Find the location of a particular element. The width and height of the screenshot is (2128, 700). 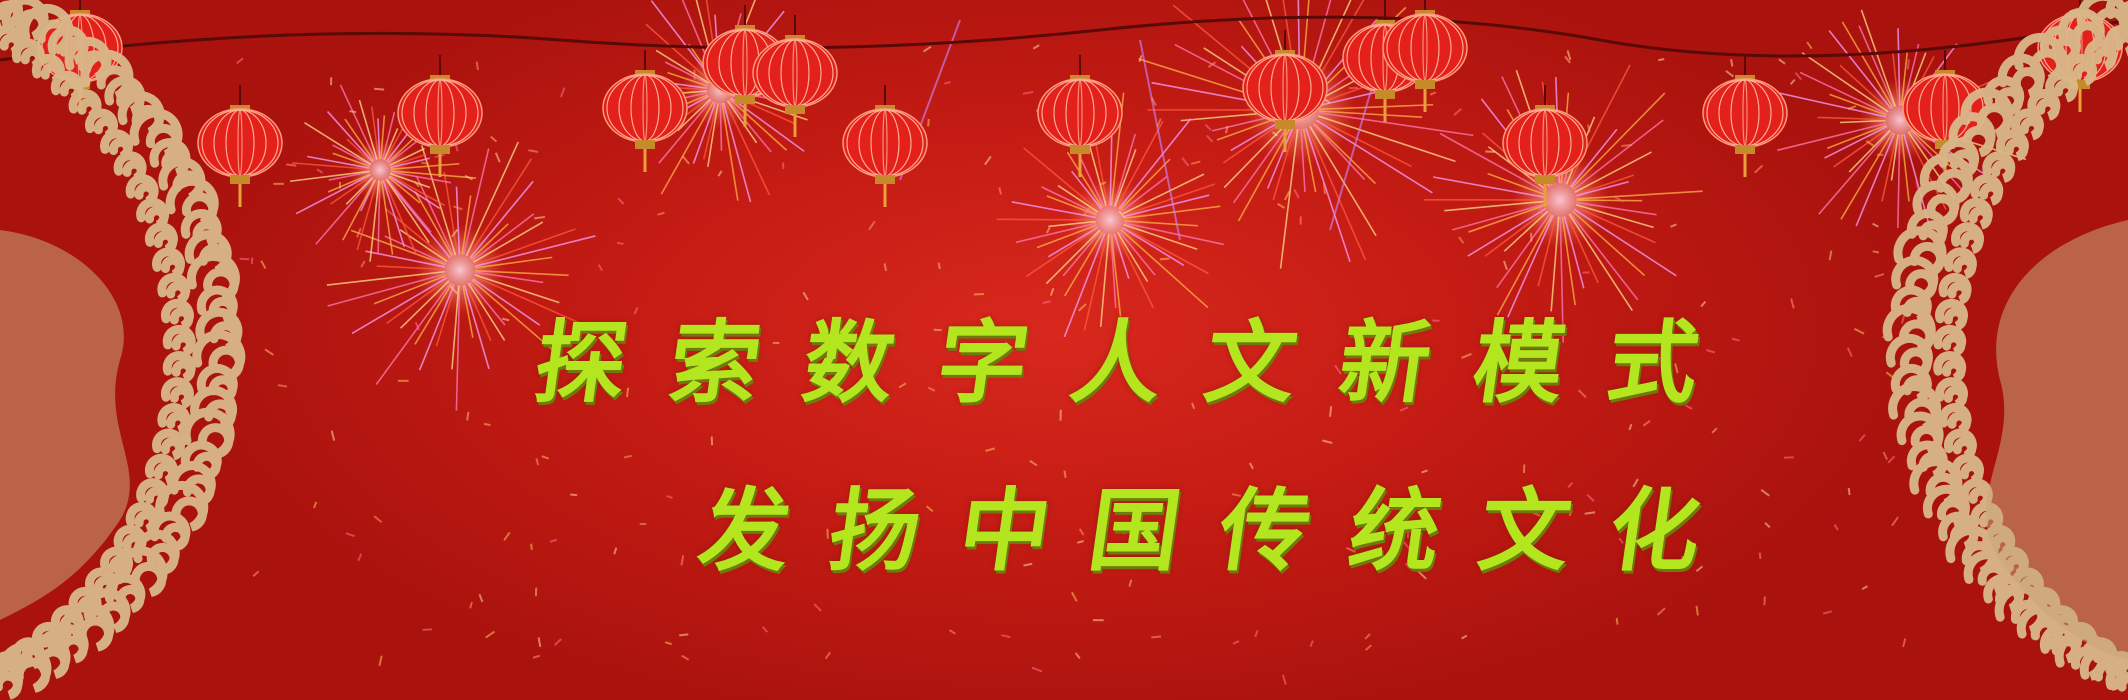

firework-streak is located at coordinates (1160, 140).